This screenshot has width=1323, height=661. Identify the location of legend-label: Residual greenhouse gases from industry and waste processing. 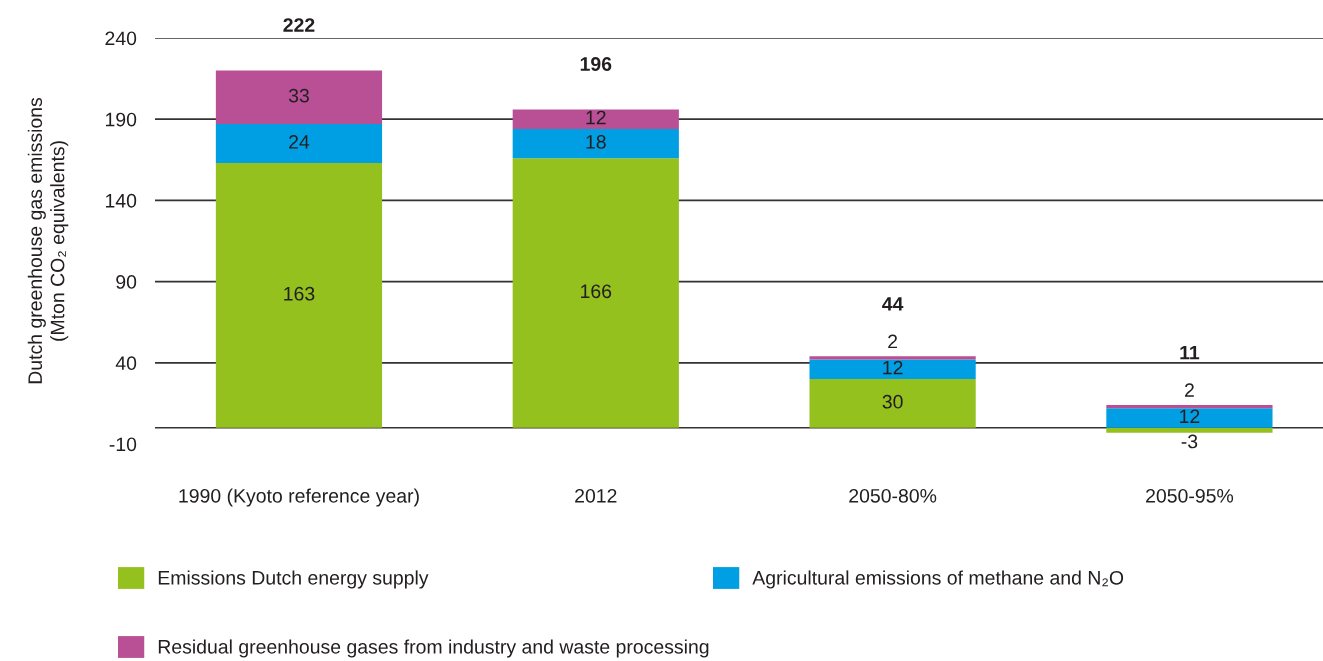
(433, 648).